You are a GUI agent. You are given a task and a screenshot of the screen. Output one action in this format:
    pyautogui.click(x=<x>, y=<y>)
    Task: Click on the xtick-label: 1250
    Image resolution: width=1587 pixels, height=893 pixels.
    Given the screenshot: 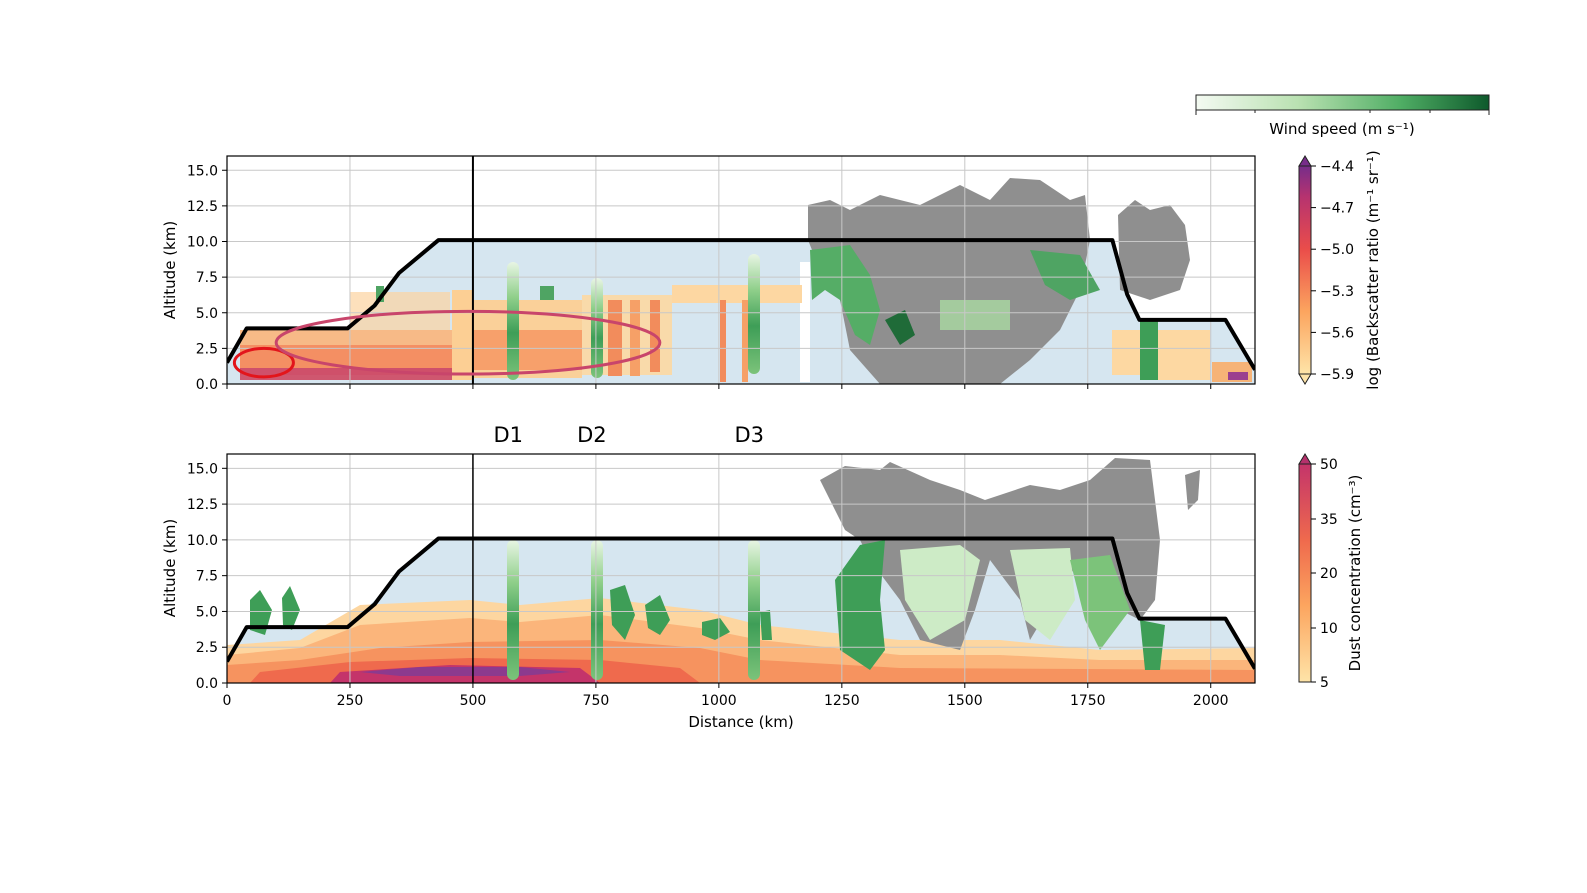 What is the action you would take?
    pyautogui.click(x=842, y=701)
    